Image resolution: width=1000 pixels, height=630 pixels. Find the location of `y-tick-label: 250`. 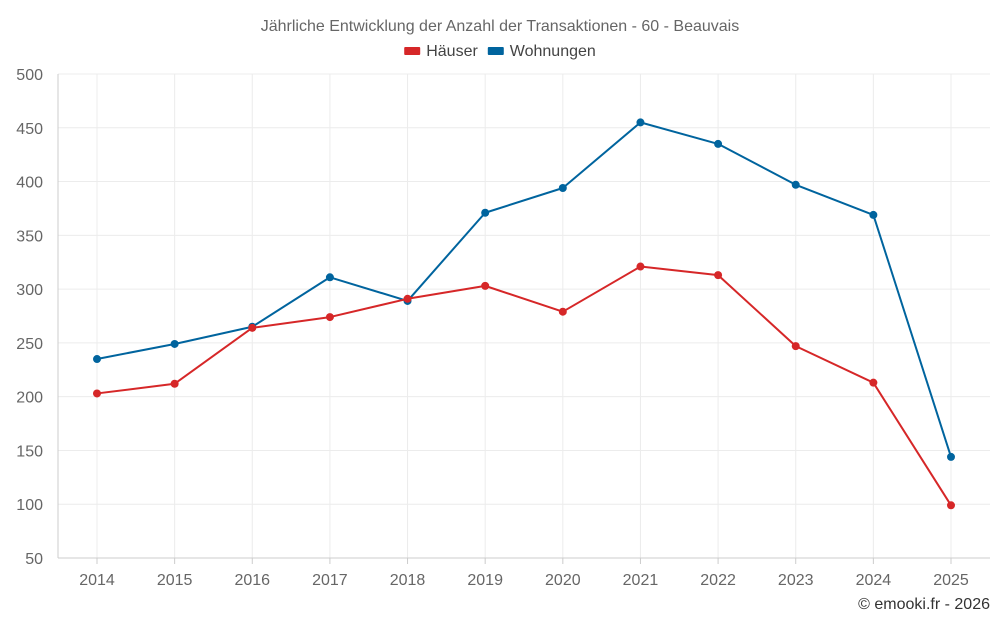

y-tick-label: 250 is located at coordinates (29, 344).